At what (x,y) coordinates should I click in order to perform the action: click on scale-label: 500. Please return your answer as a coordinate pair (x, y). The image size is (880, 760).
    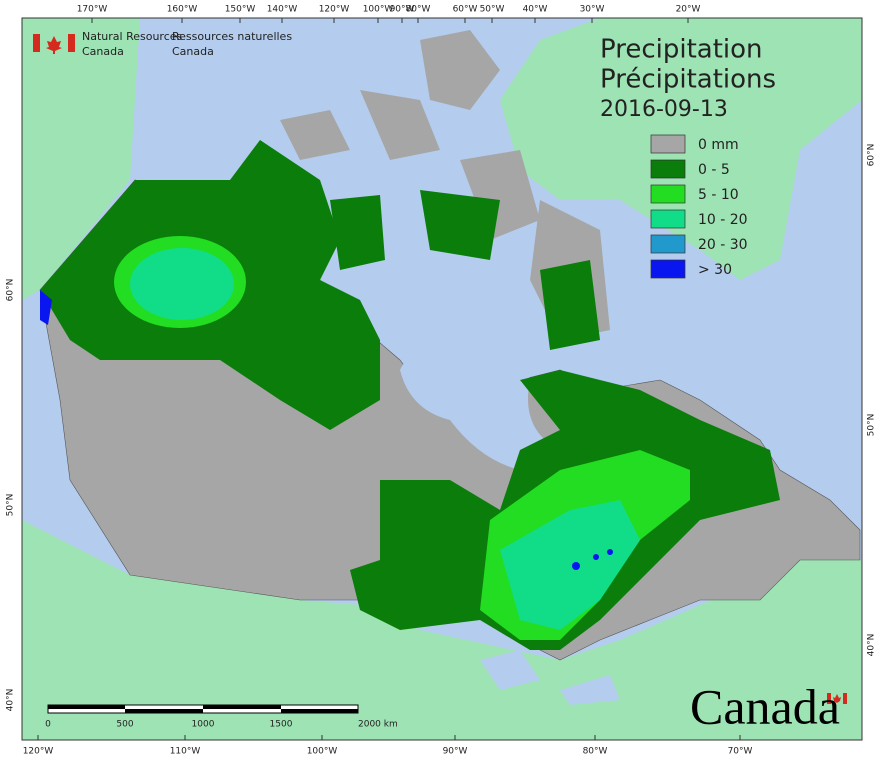
    Looking at the image, I should click on (124, 725).